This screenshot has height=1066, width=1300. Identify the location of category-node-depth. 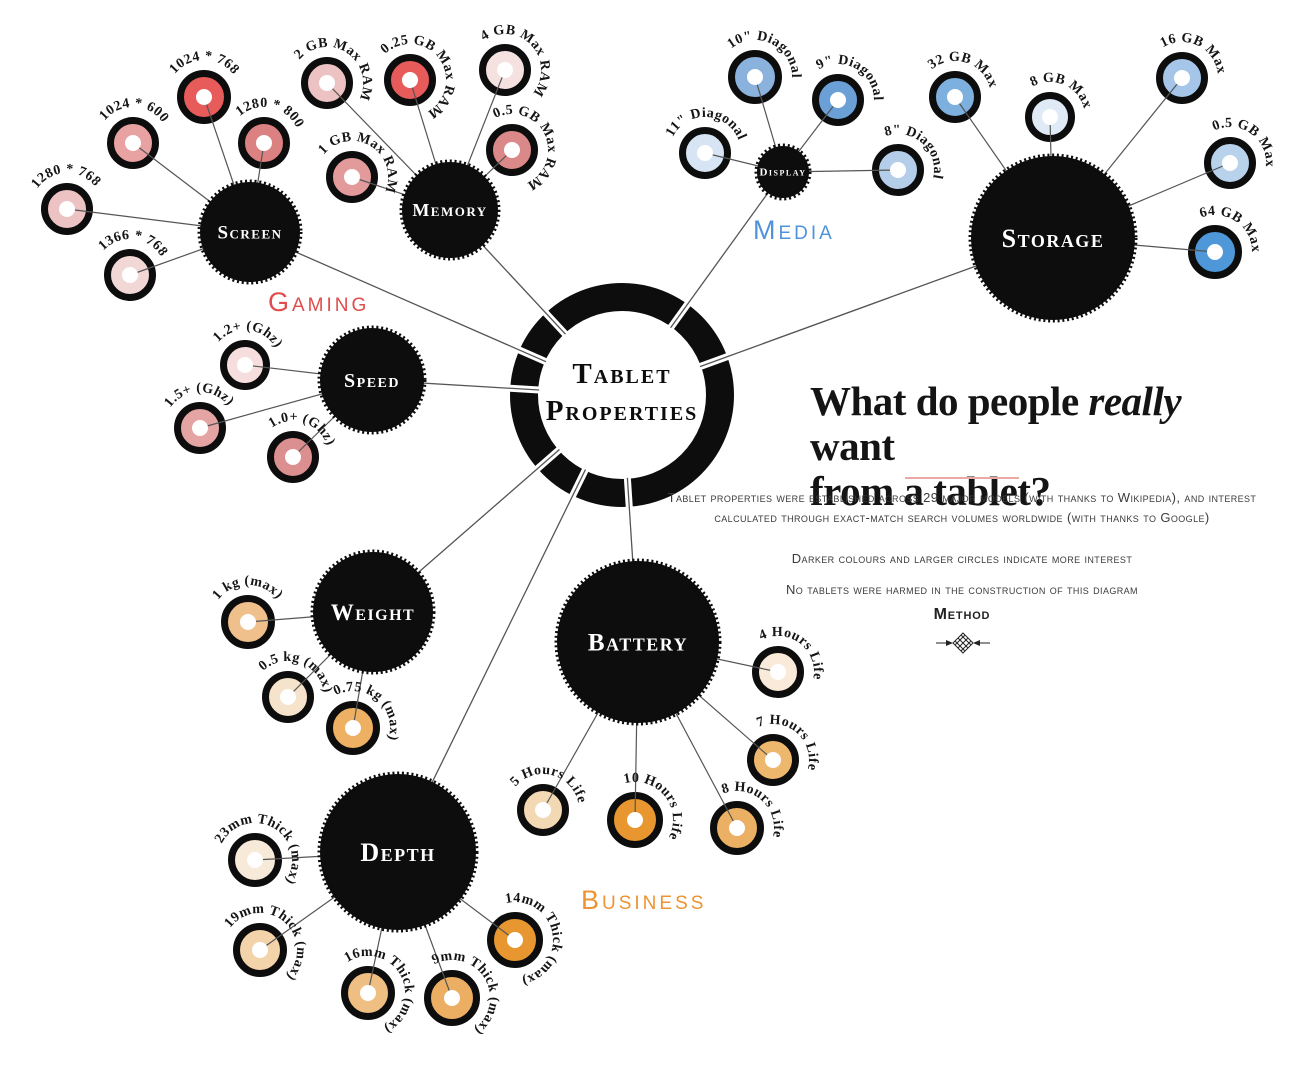
(398, 852).